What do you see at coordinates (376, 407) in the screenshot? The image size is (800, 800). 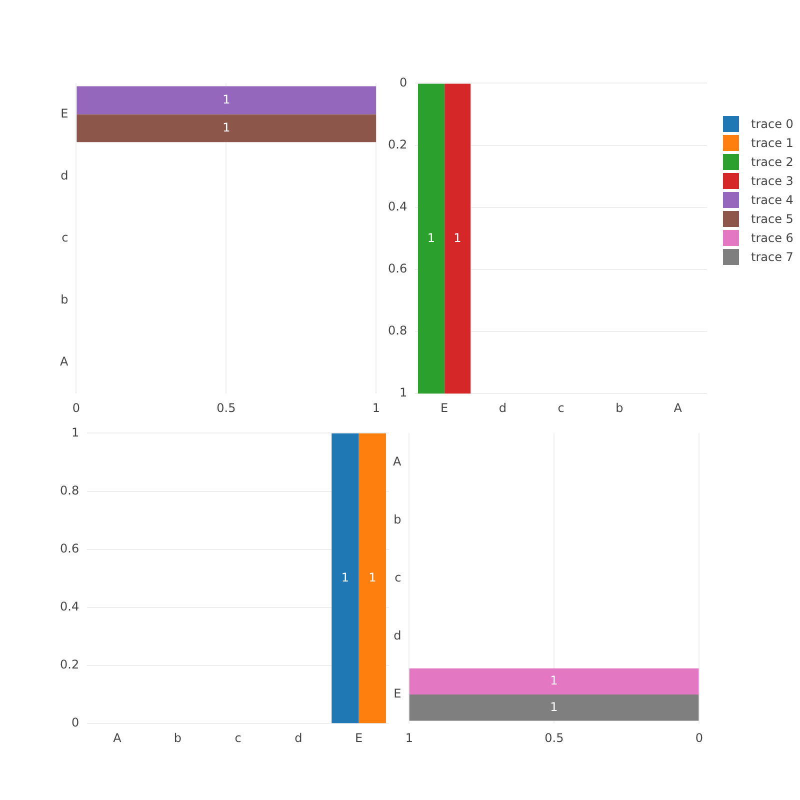 I see `x-tick-label: 1` at bounding box center [376, 407].